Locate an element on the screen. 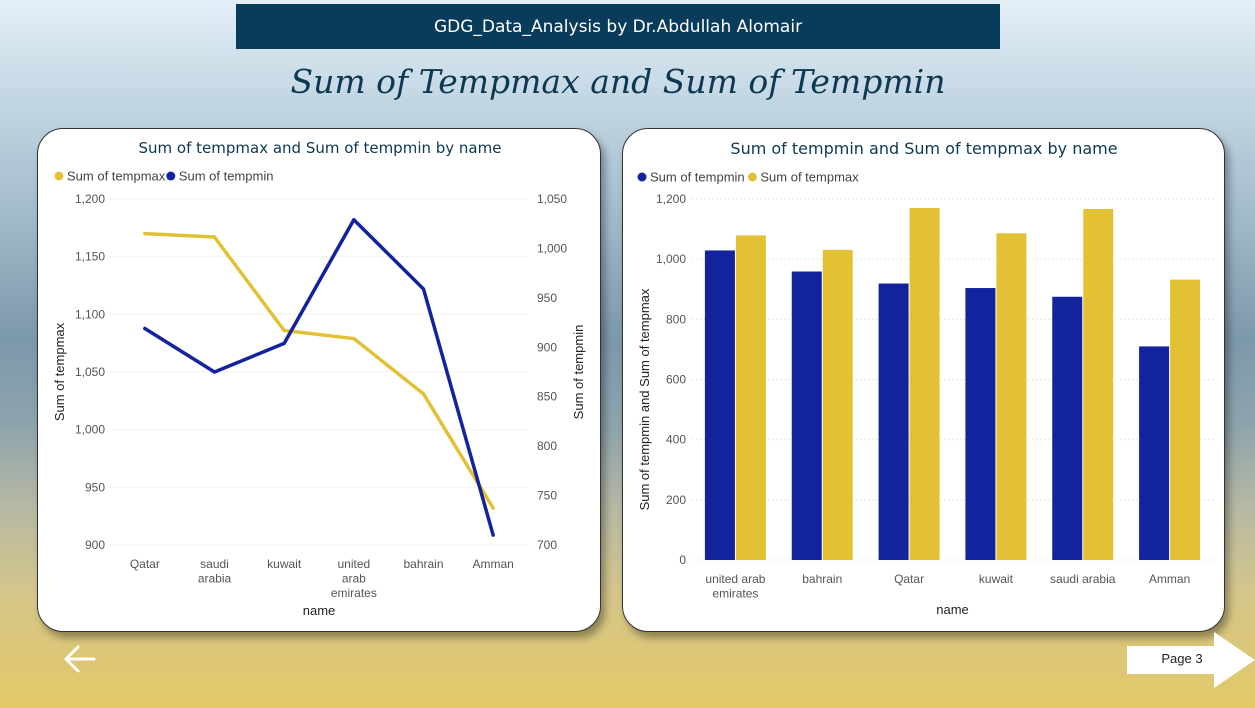 Image resolution: width=1255 pixels, height=708 pixels. y-tick-left: 950 is located at coordinates (95, 487).